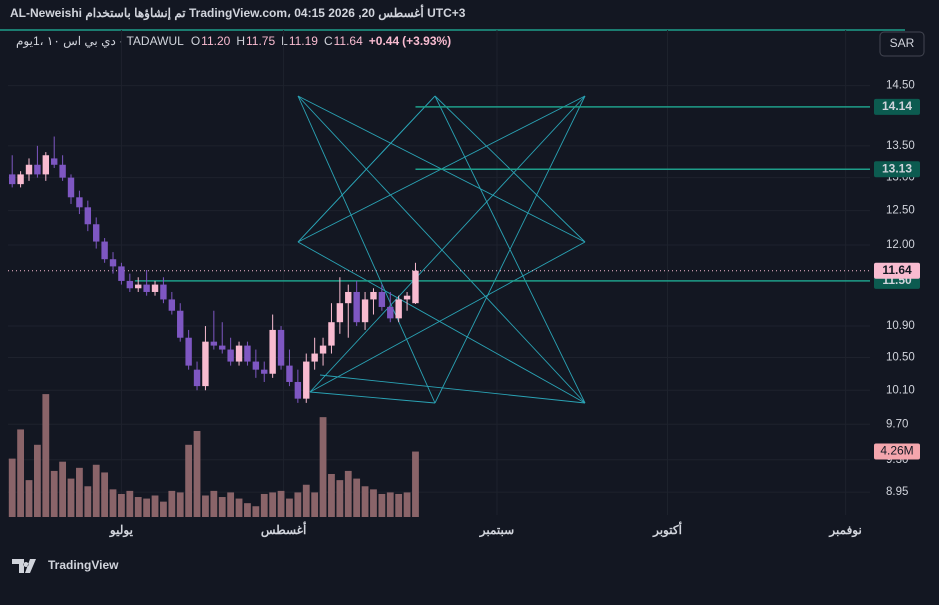 The height and width of the screenshot is (605, 939). Describe the element at coordinates (328, 41) in the screenshot. I see `ohlc-key: C` at that location.